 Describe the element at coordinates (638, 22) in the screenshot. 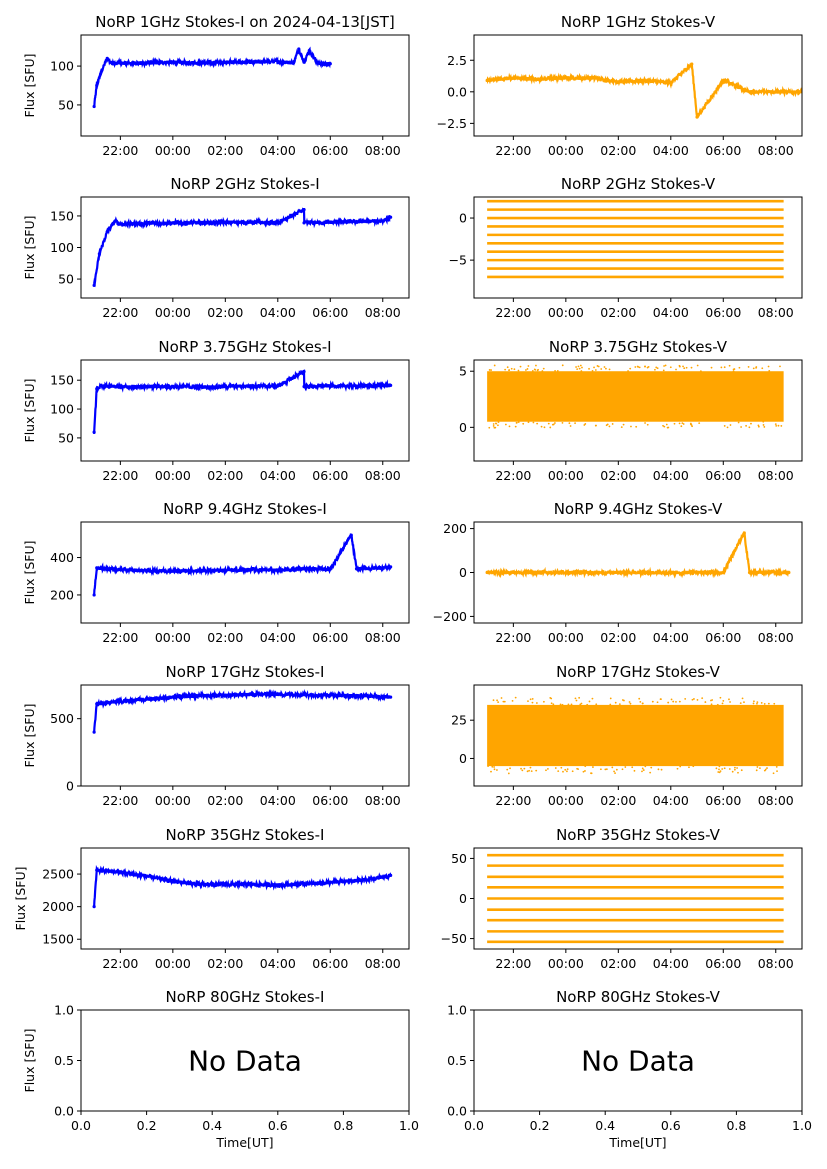

I see `subplot-title: NoRP 1GHz Stokes-V` at that location.